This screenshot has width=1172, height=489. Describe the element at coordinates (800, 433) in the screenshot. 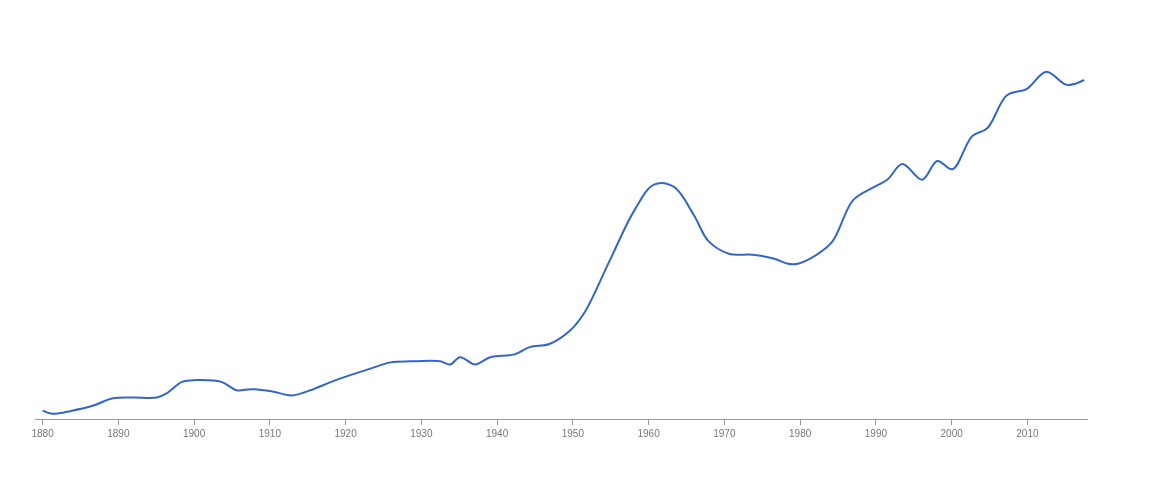

I see `x-tick-label: 1980` at that location.